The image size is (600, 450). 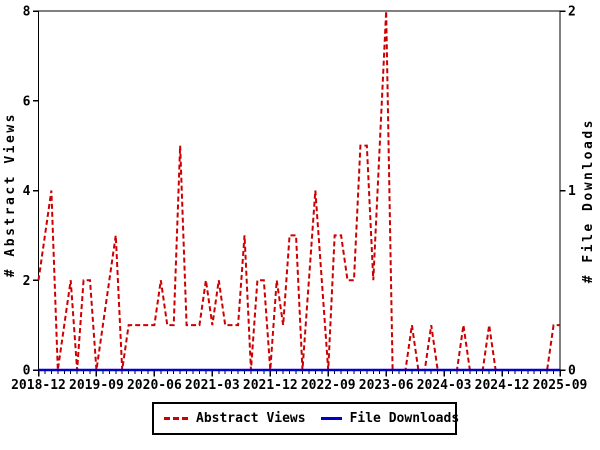 What do you see at coordinates (328, 385) in the screenshot?
I see `x-axis-date-label: 2022-09` at bounding box center [328, 385].